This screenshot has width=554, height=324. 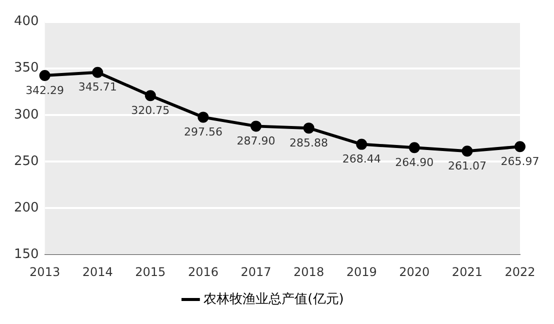 I want to click on y-tick-label: 250, so click(x=26, y=161).